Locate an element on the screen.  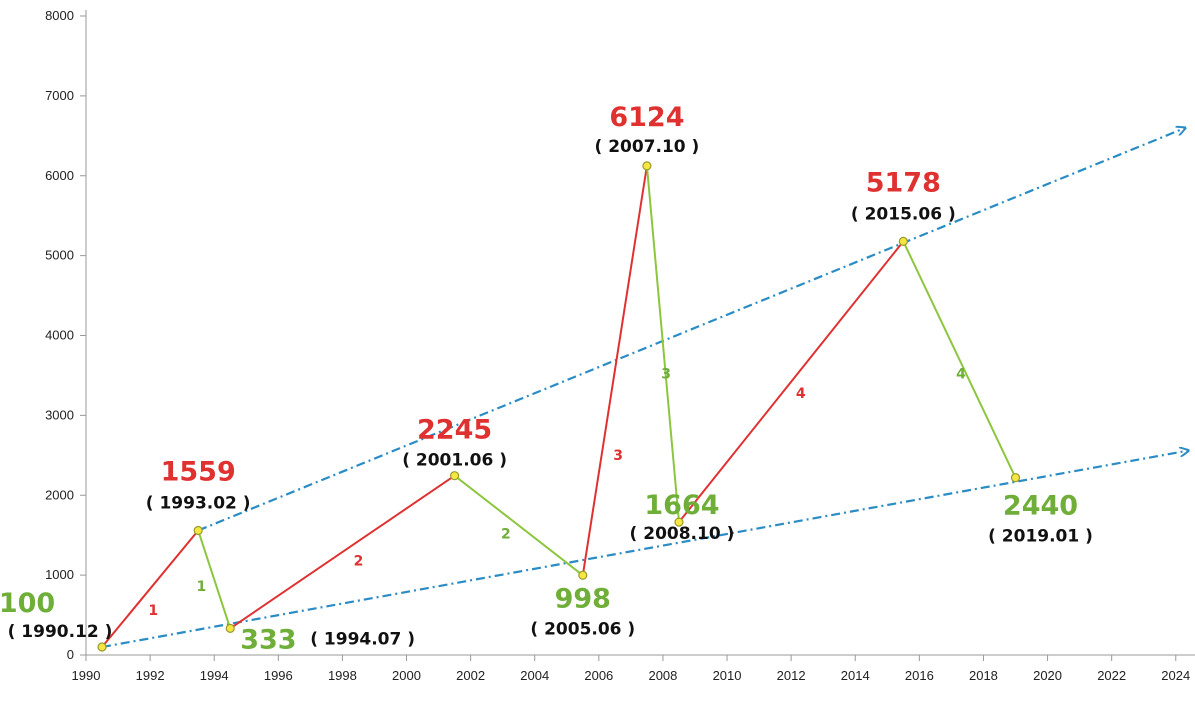
low-value-label: 333 is located at coordinates (268, 639).